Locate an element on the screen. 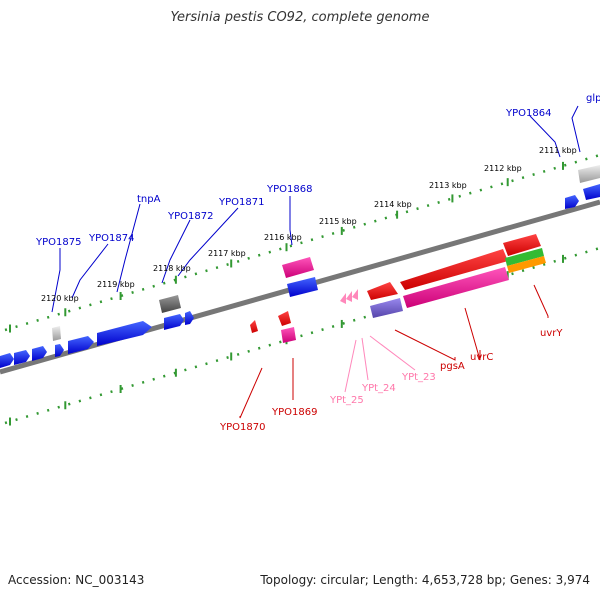 This screenshot has height=600, width=600. green-feature is located at coordinates (524, 257).